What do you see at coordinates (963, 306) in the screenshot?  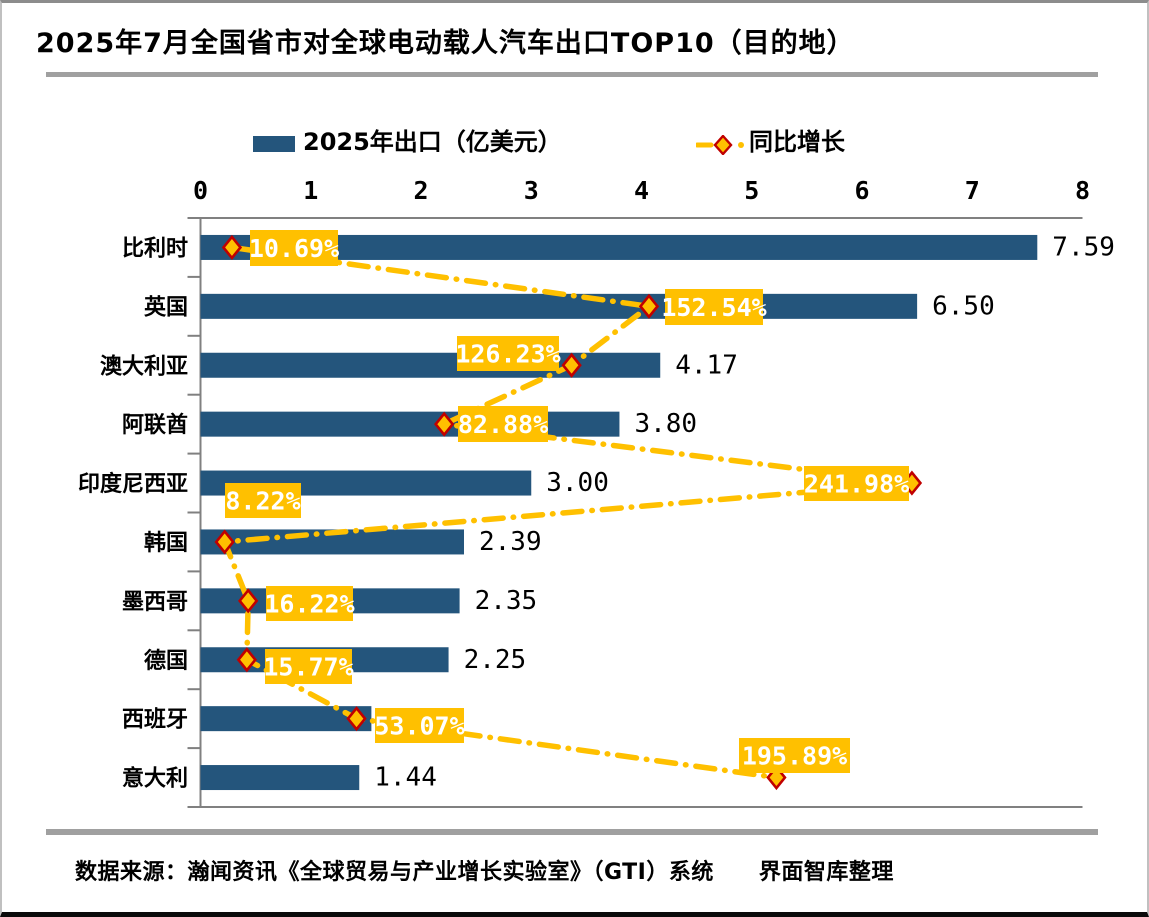 I see `bar-value-label: 6.50` at bounding box center [963, 306].